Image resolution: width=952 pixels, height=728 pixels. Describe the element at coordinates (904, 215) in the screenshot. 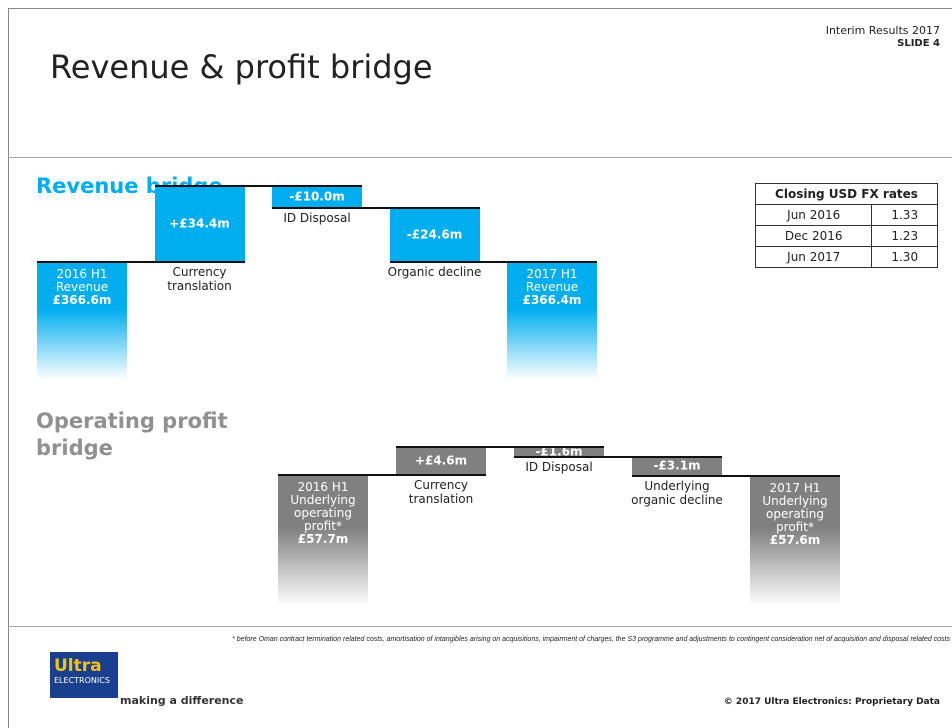

I see `cell: 1.33` at that location.